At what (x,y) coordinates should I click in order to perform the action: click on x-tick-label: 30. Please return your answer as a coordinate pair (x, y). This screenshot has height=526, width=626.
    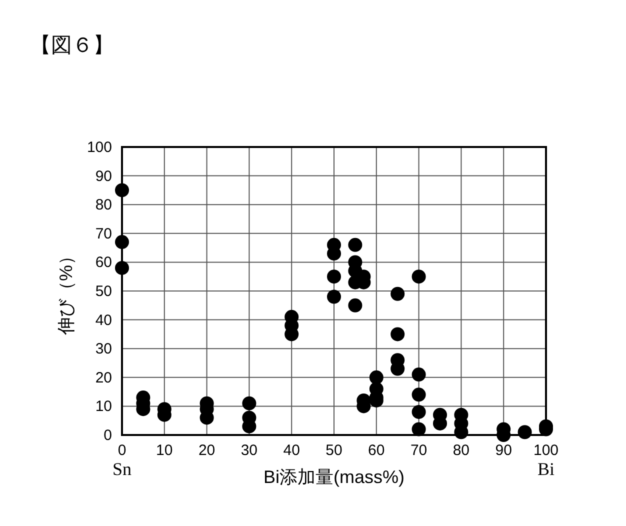
    Looking at the image, I should click on (249, 450).